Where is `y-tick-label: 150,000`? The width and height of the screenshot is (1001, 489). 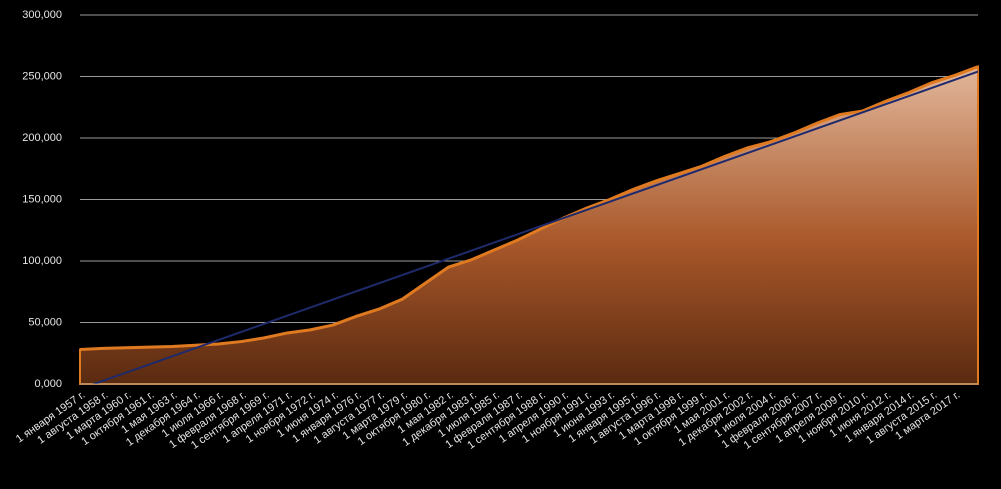 y-tick-label: 150,000 is located at coordinates (42, 199).